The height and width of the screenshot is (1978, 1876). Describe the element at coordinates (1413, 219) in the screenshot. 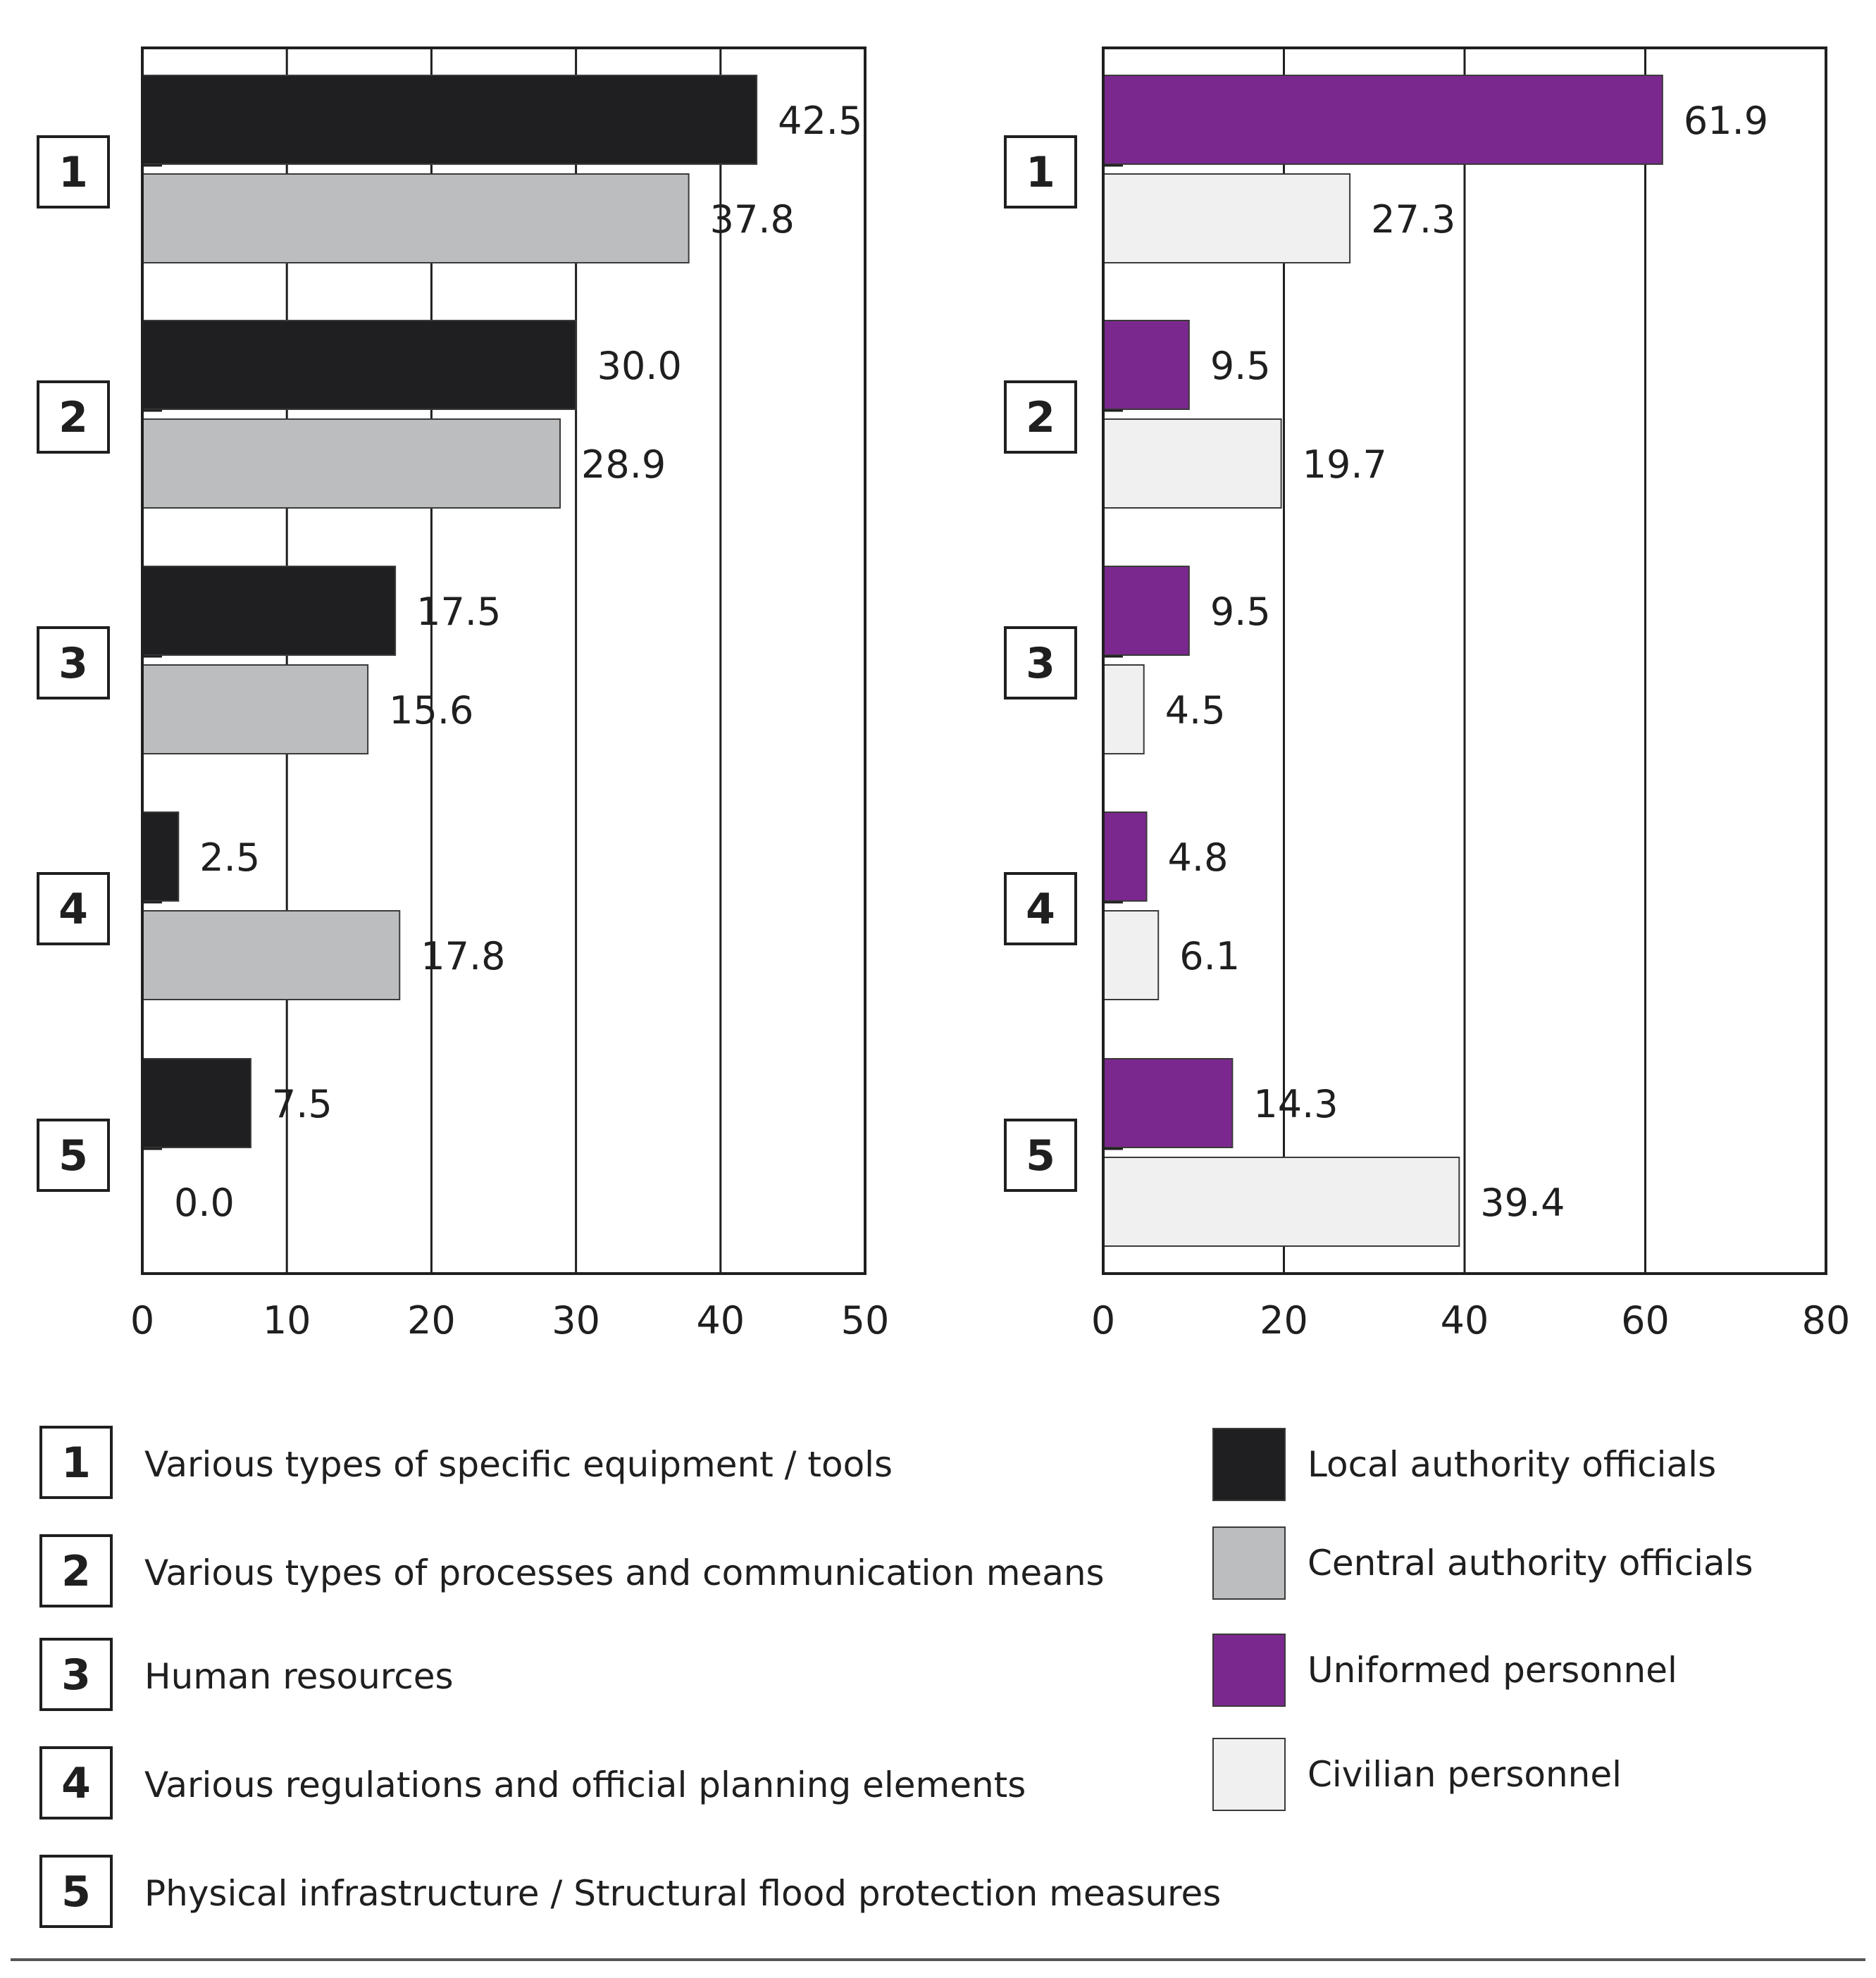

I see `data-label: 27.3` at that location.